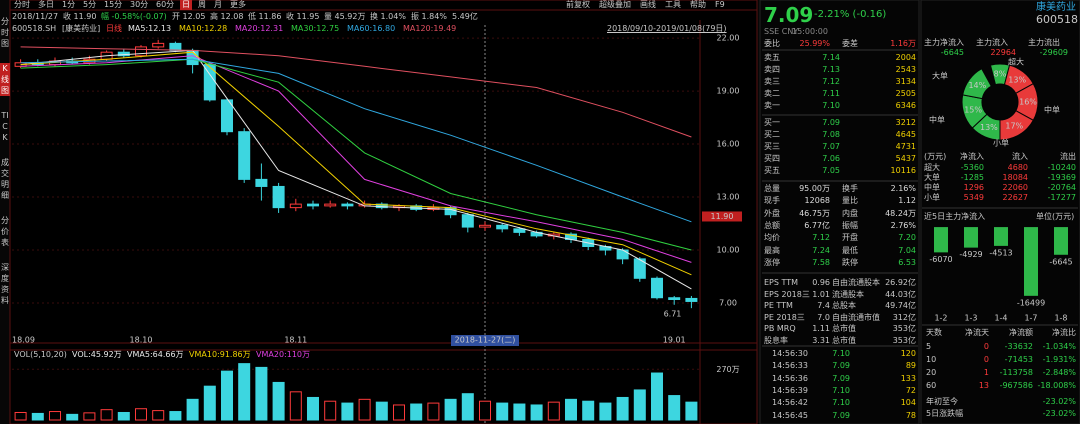 The image size is (1080, 424). What do you see at coordinates (903, 188) in the screenshot?
I see `stat-row: 2.16%` at bounding box center [903, 188].